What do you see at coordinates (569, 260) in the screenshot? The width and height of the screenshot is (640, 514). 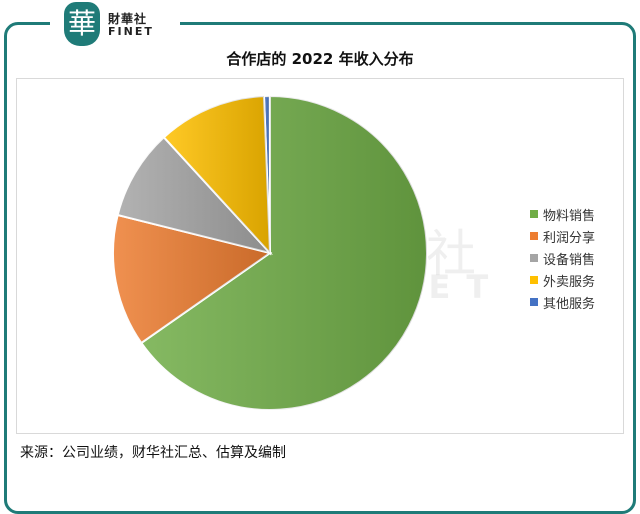 I see `legend-label: 设备销售` at bounding box center [569, 260].